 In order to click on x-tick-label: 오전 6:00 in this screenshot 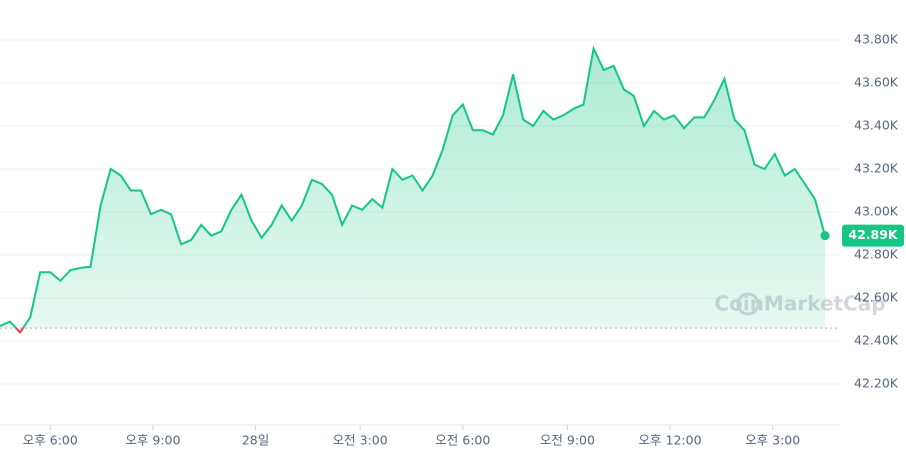, I will do `click(462, 440)`.